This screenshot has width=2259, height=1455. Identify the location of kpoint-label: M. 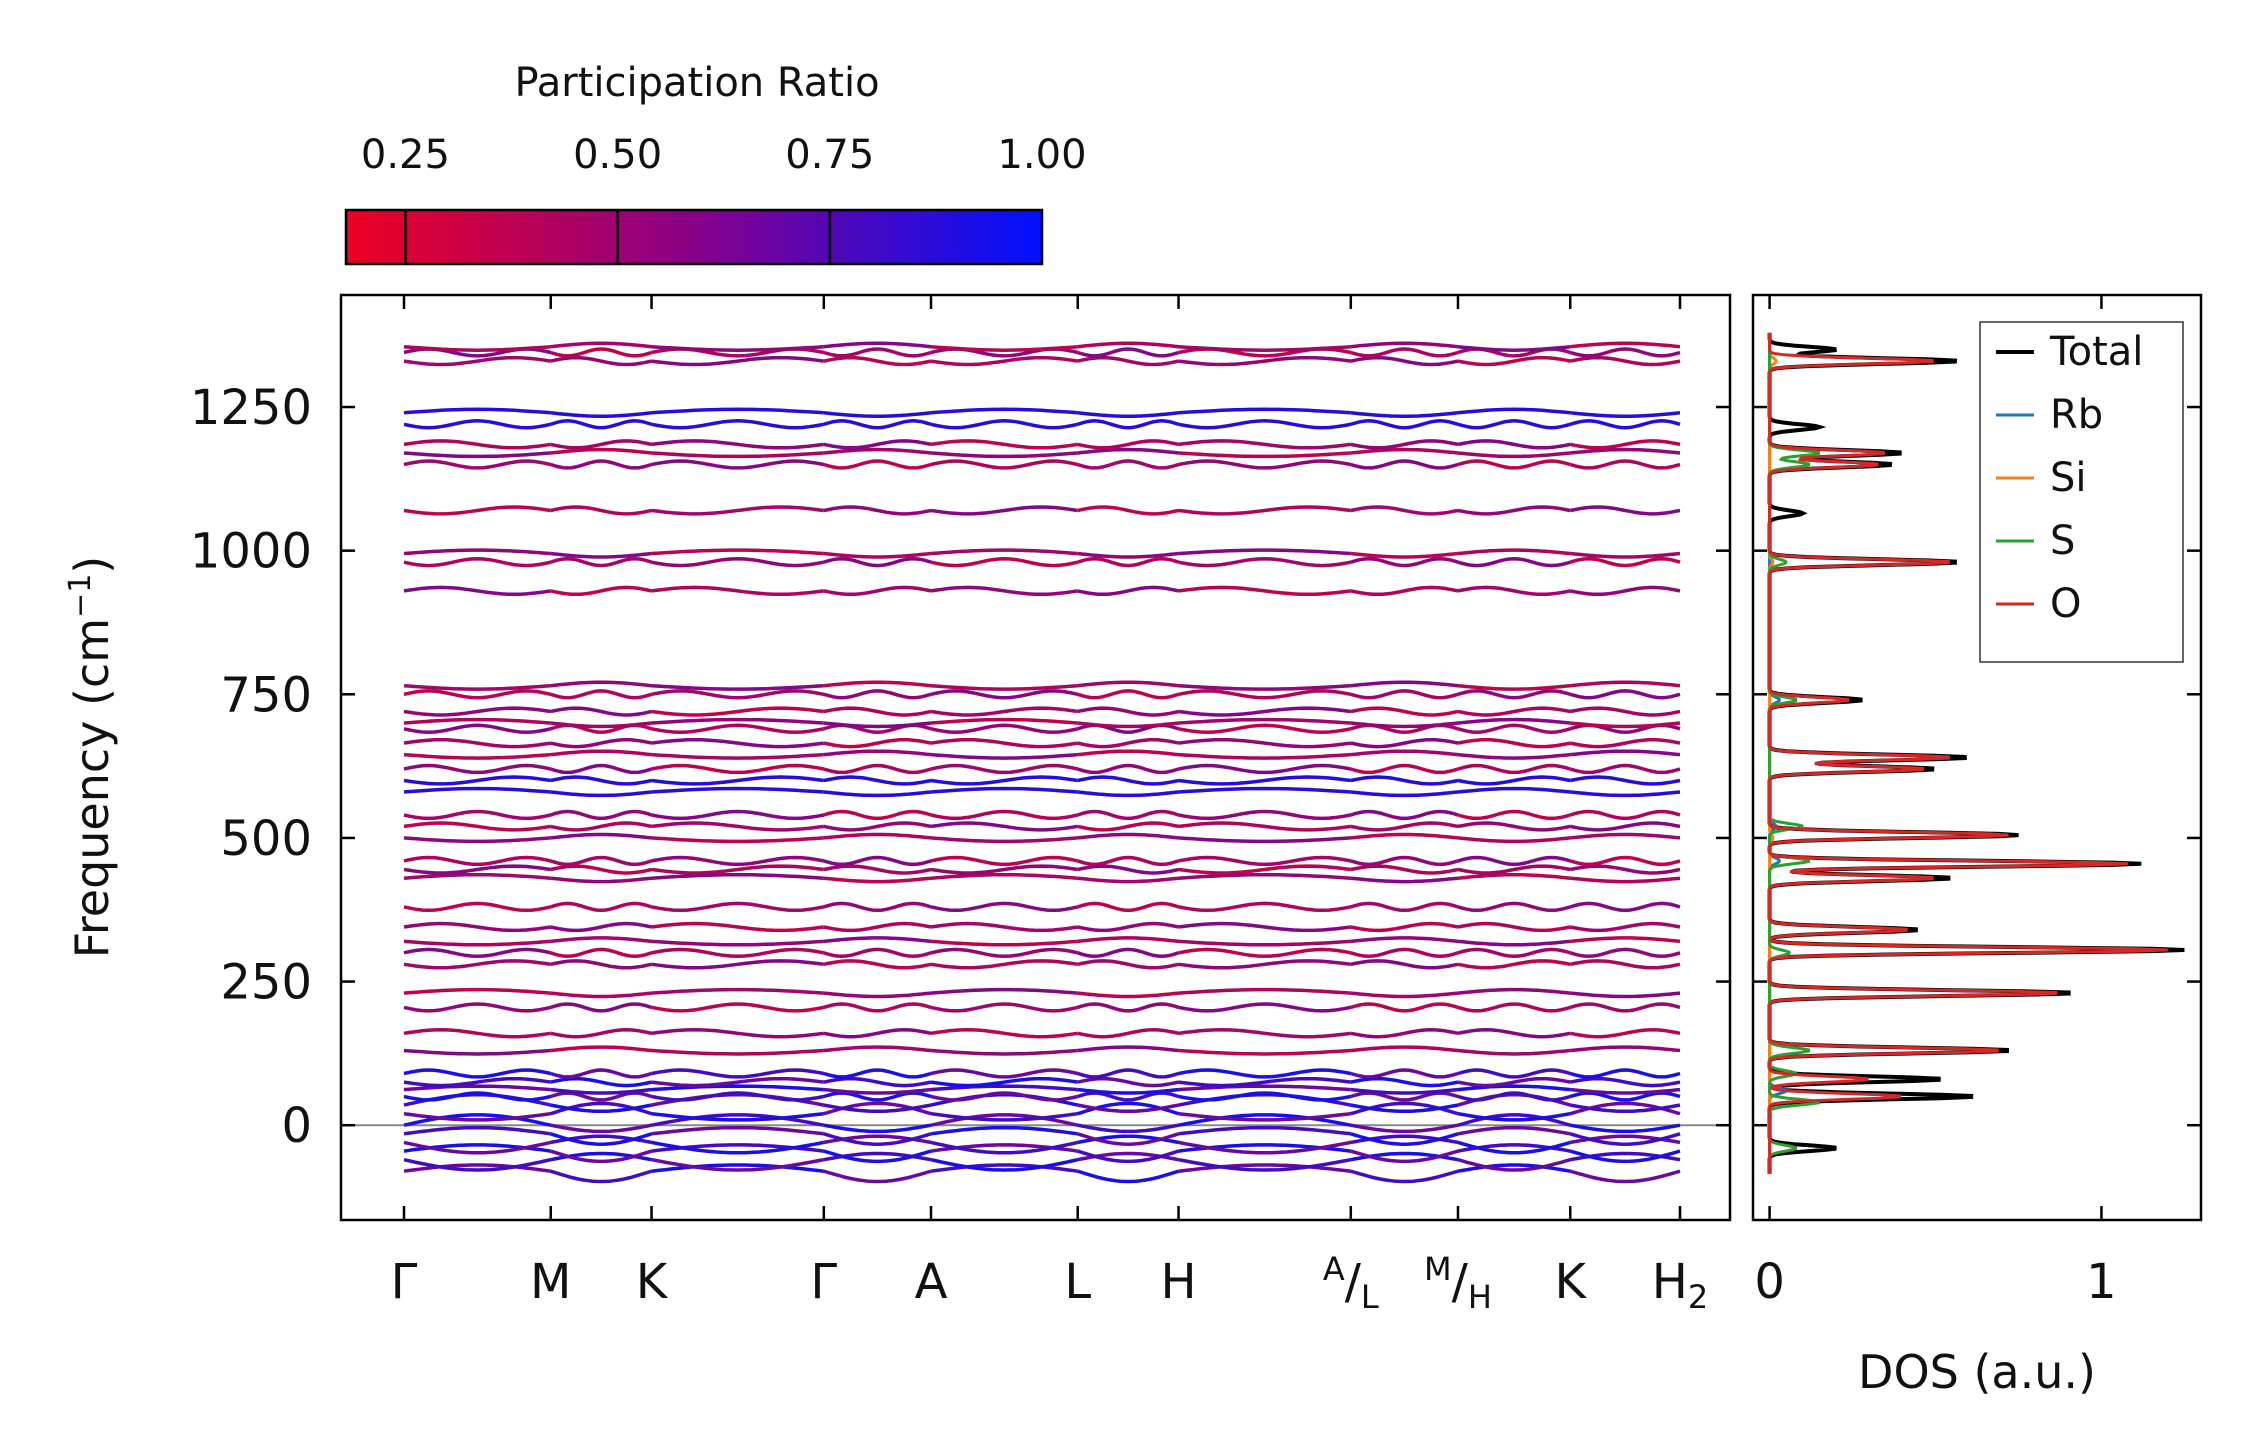
(550, 1282).